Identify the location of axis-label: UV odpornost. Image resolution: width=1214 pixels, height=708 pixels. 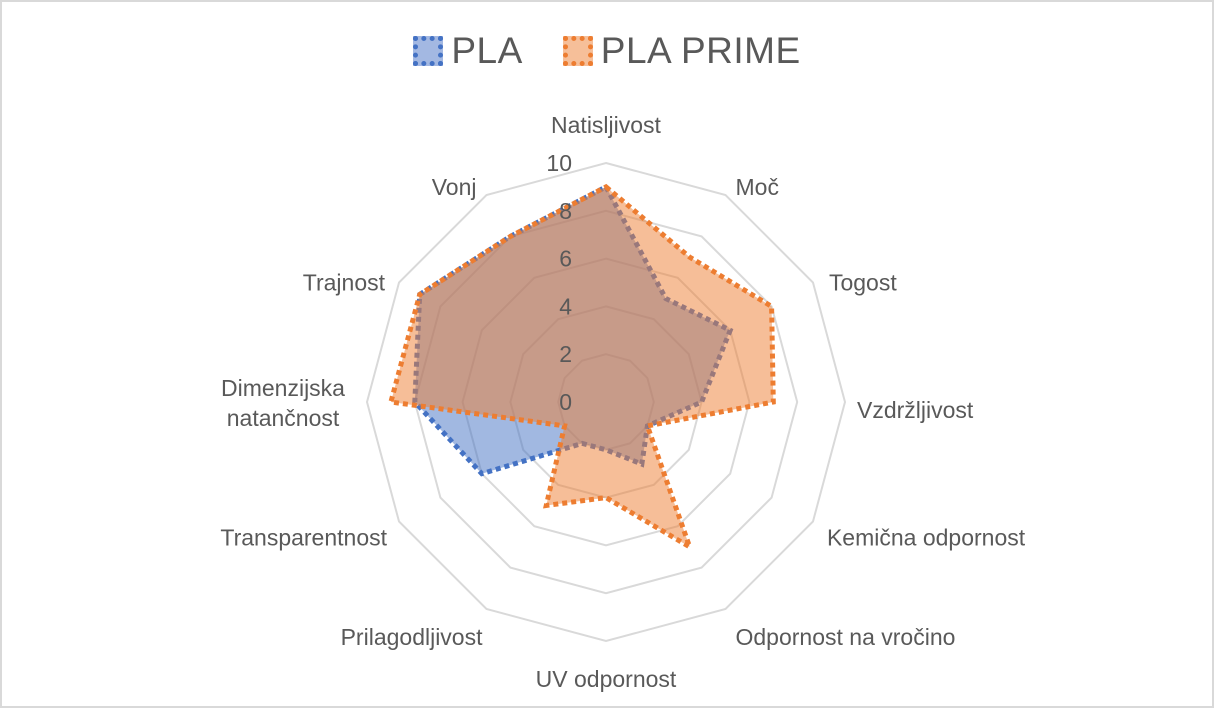
(606, 679).